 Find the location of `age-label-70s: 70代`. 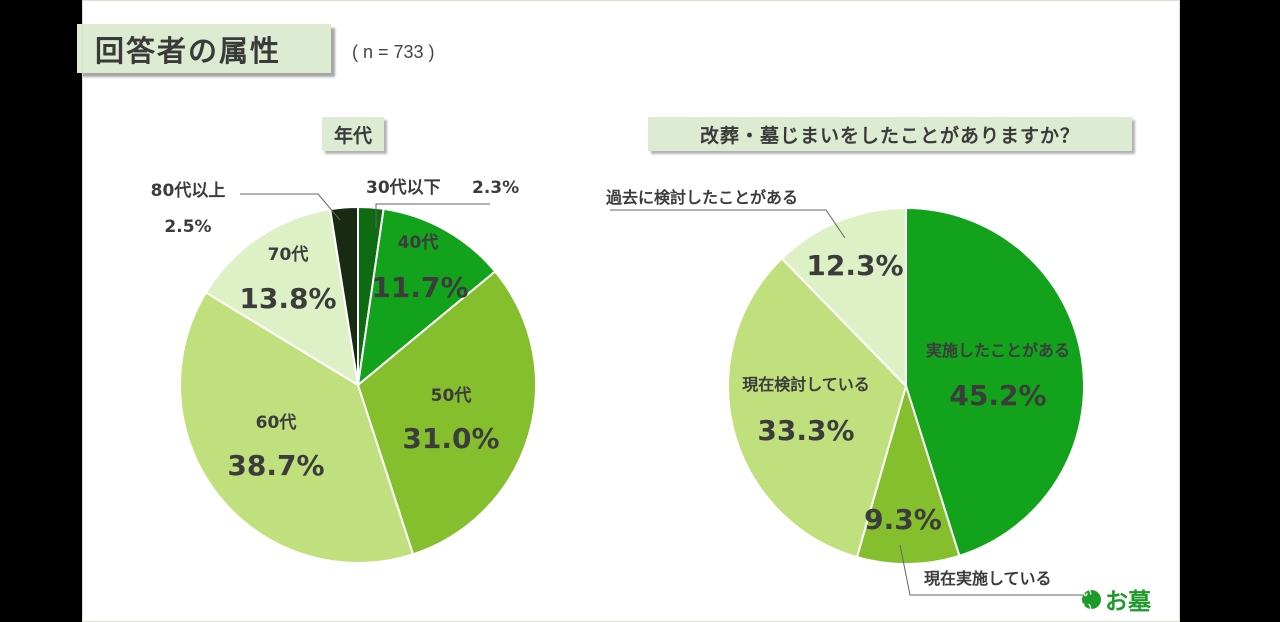

age-label-70s: 70代 is located at coordinates (288, 254).